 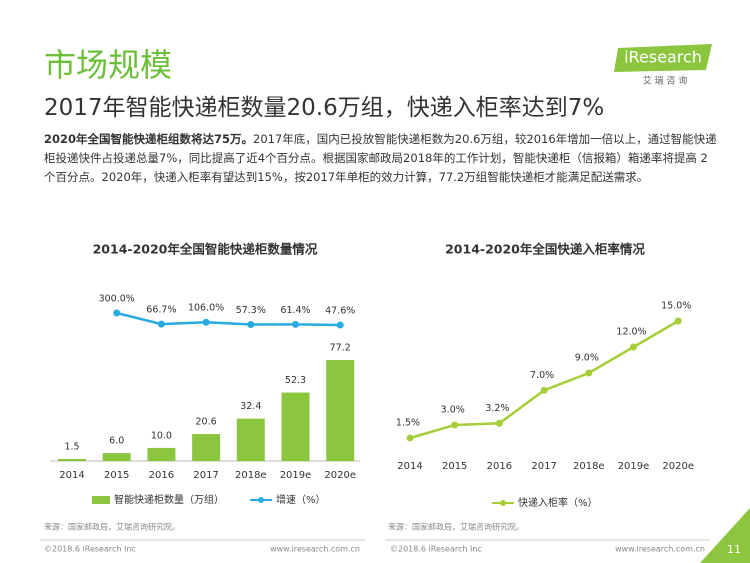 What do you see at coordinates (250, 406) in the screenshot?
I see `data-label: 32.4` at bounding box center [250, 406].